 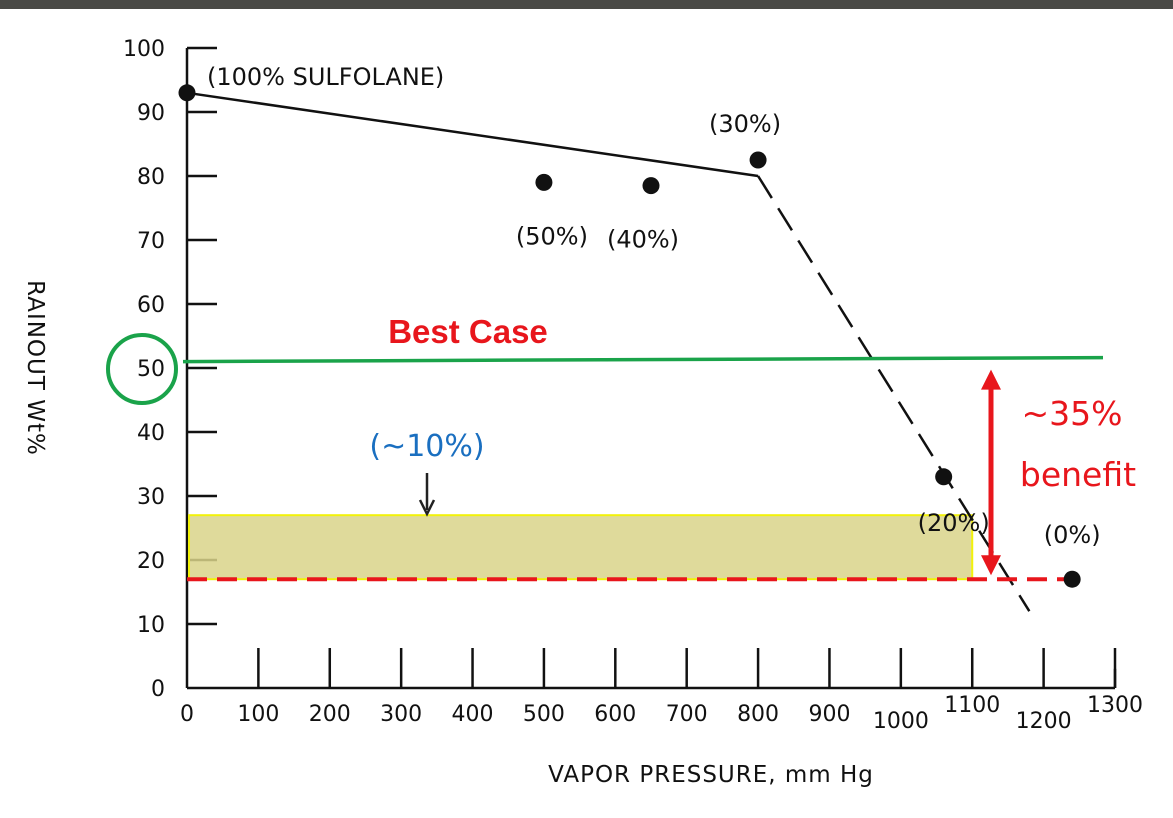 I want to click on x-tick-label: 500, so click(x=544, y=714).